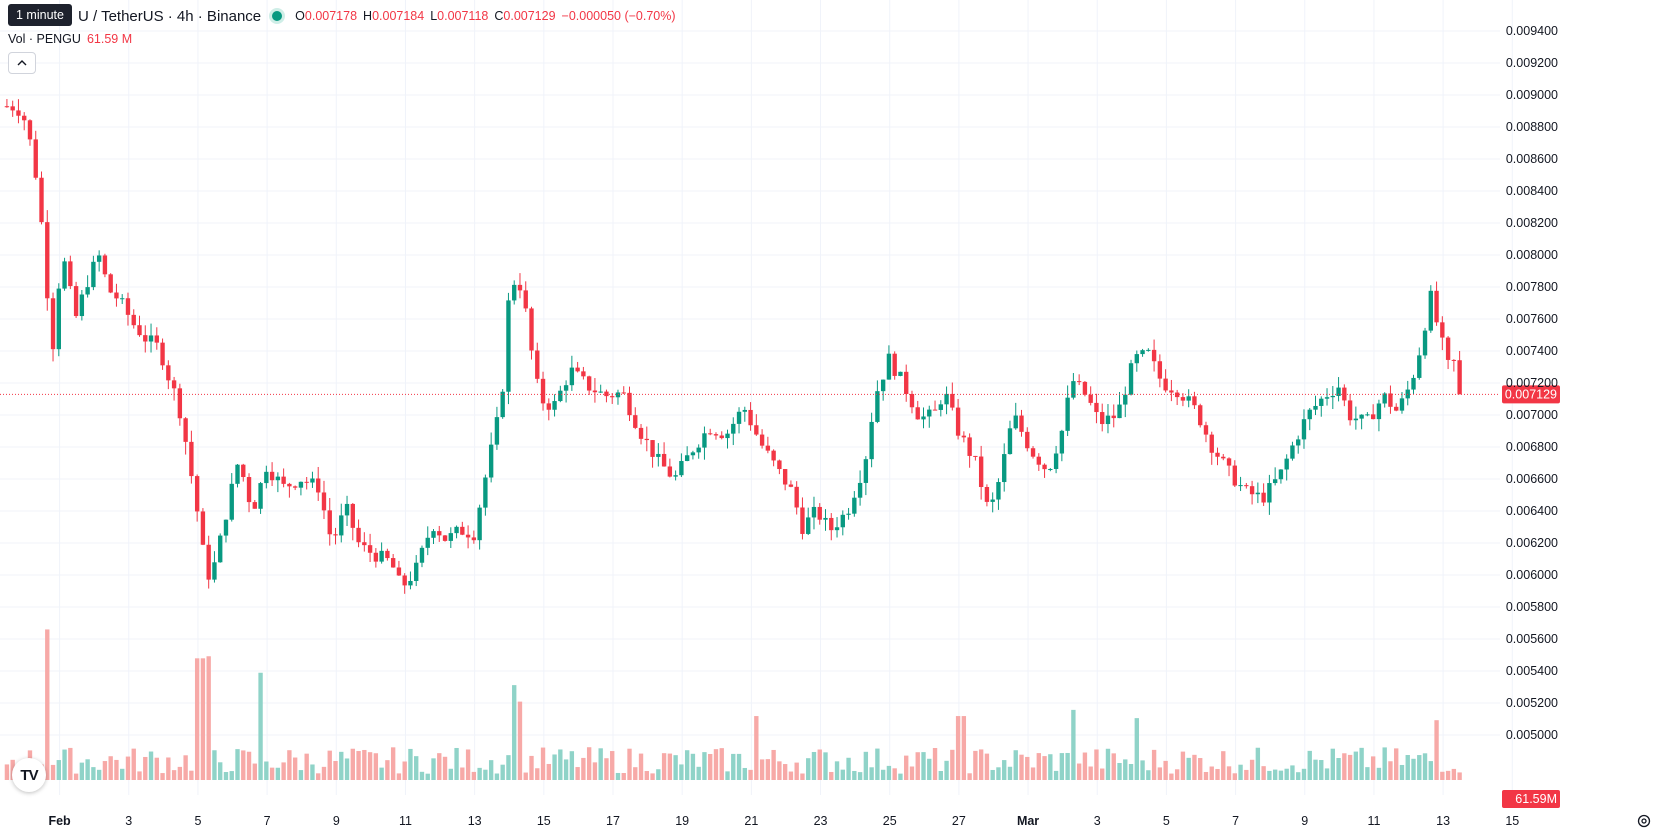  What do you see at coordinates (1532, 447) in the screenshot?
I see `price-tick-label: 0.006800` at bounding box center [1532, 447].